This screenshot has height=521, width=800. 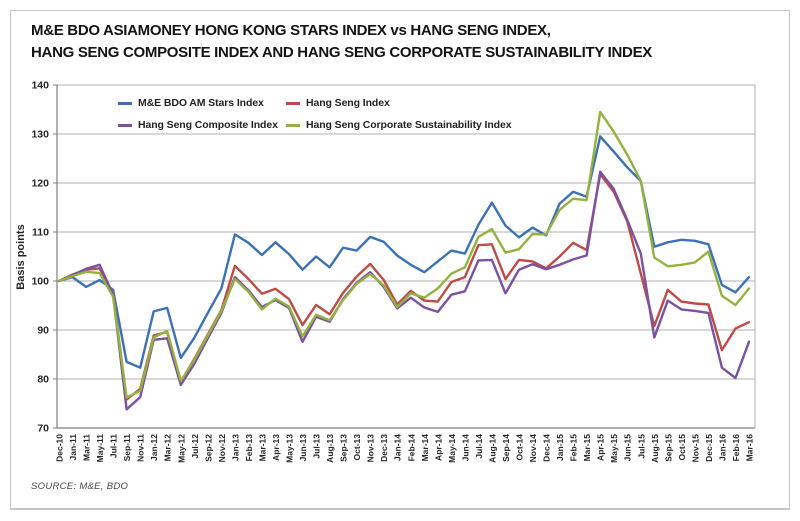 I want to click on x-tick-label: Jul-12, so click(x=195, y=446).